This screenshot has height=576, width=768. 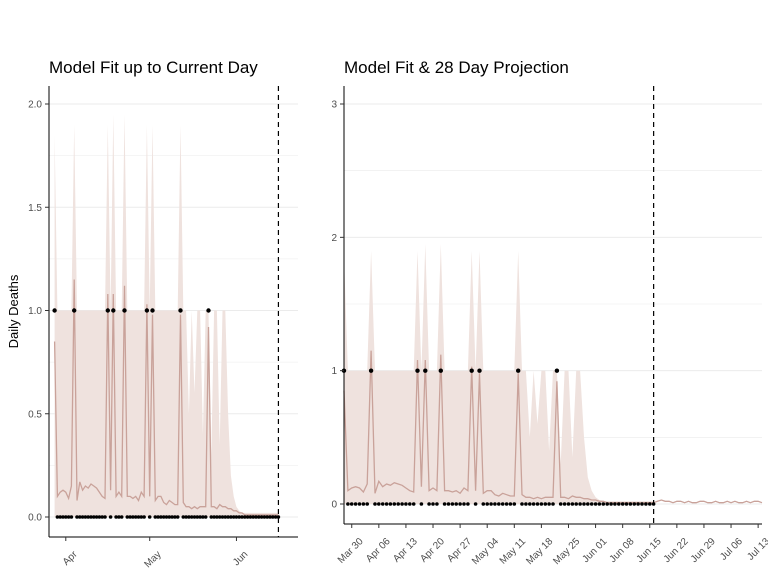 I want to click on y-tick-label: 0.0, so click(x=35, y=518).